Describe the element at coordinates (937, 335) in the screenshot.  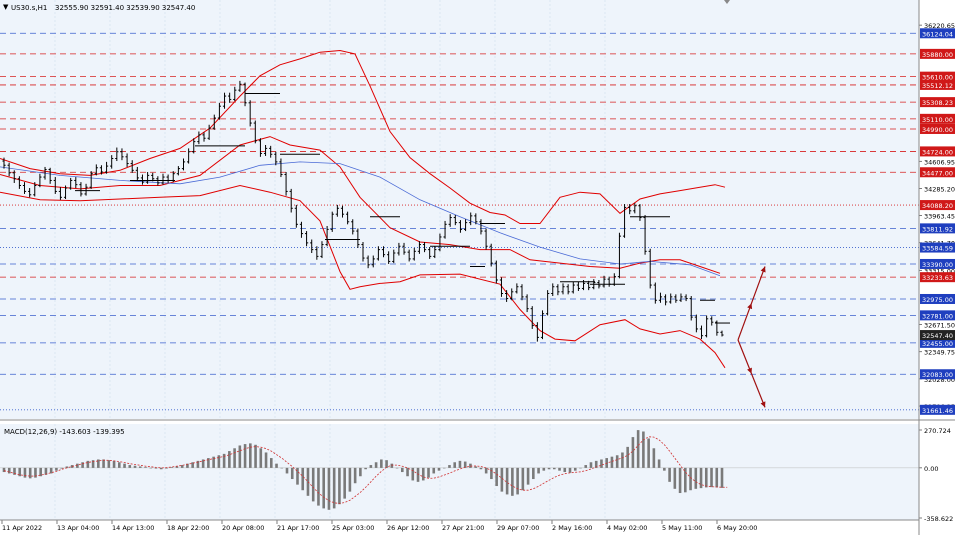
I see `current-price-tag` at that location.